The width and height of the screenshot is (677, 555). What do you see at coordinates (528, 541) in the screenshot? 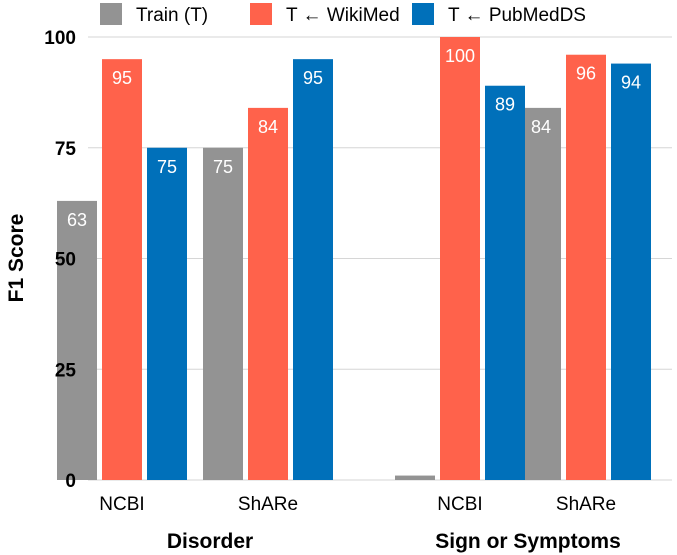
I see `x-group-label: Sign or Symptoms` at bounding box center [528, 541].